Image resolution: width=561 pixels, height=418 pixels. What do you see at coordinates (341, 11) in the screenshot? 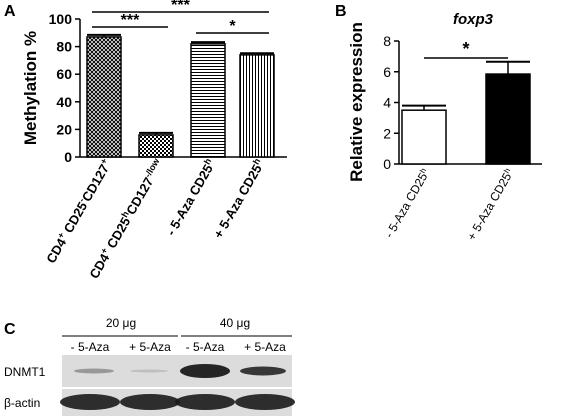
I see `panel-b-label: B` at bounding box center [341, 11].